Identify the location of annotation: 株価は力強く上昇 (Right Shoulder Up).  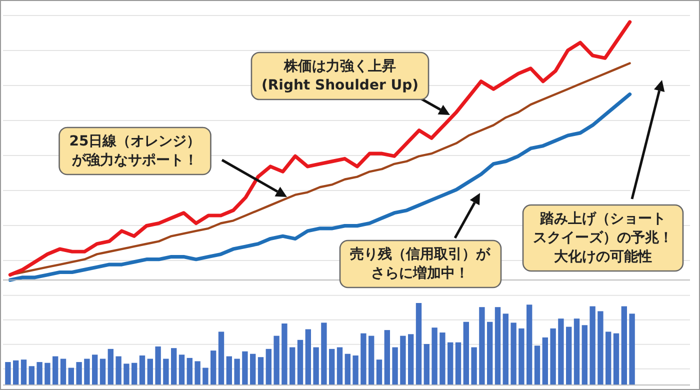
(340, 76).